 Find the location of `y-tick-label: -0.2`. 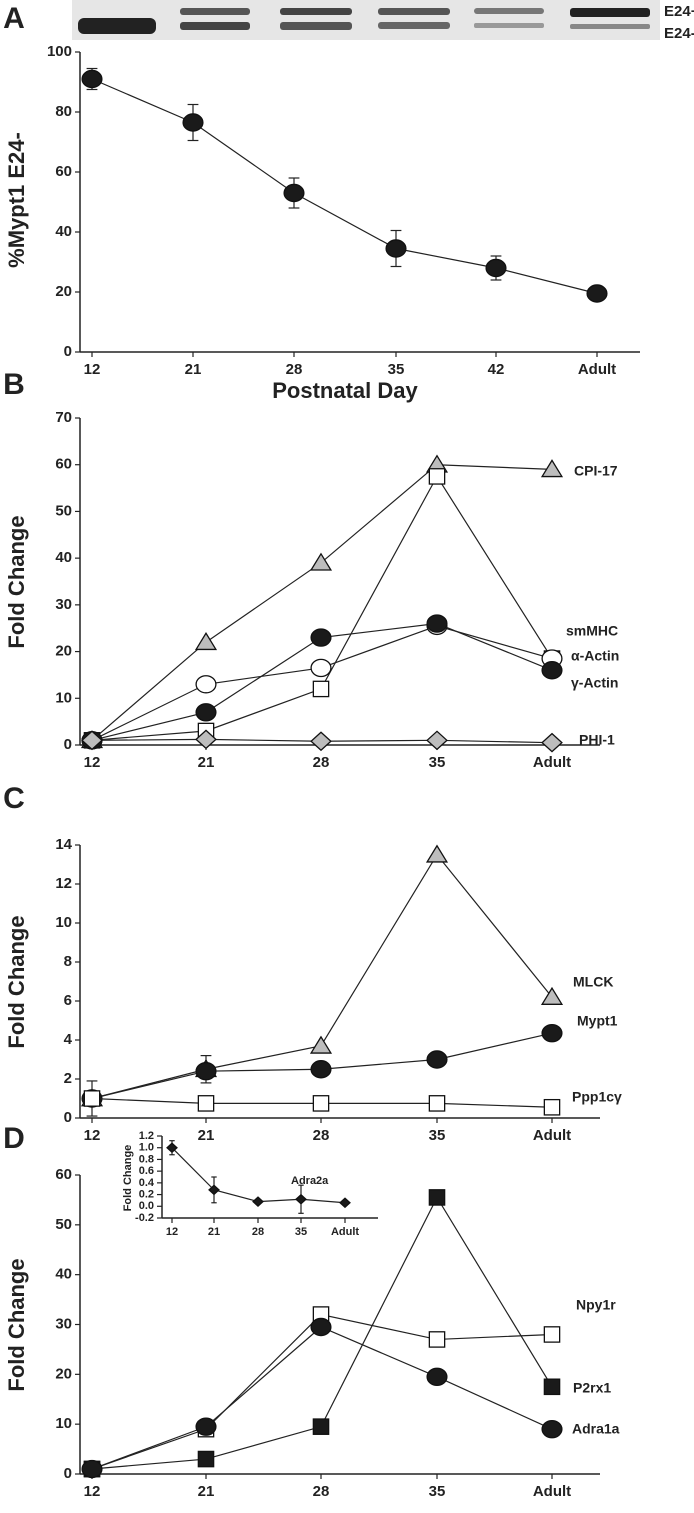

y-tick-label: -0.2 is located at coordinates (144, 1218).